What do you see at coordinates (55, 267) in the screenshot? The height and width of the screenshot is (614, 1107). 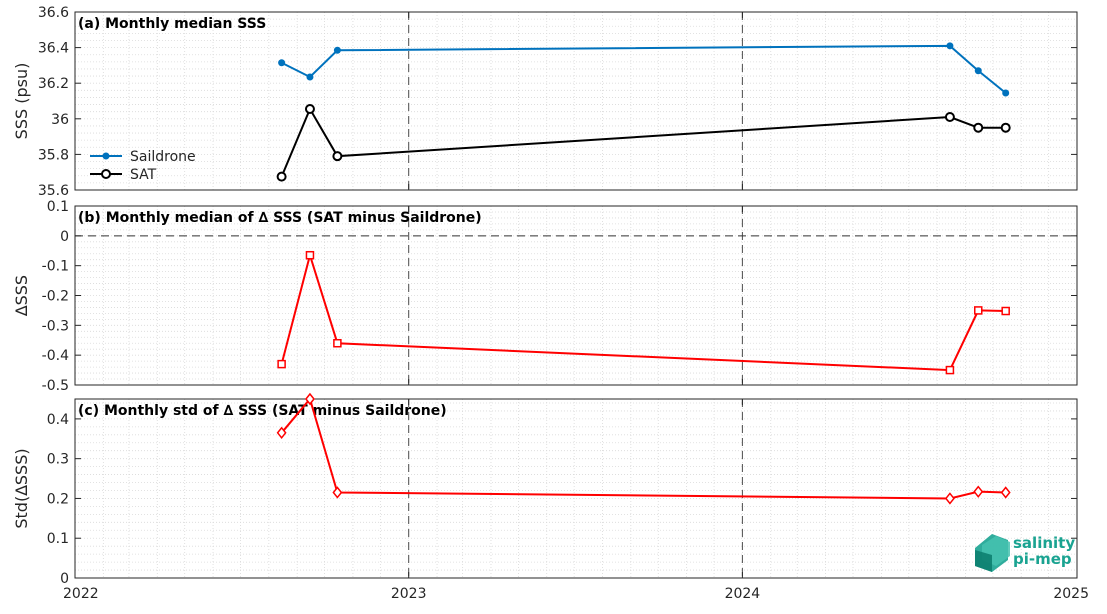 I see `y-tick-label: -0.1` at bounding box center [55, 267].